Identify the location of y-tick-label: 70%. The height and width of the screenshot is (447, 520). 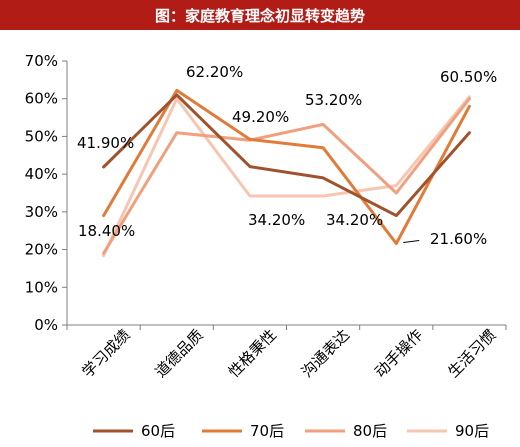
(41, 61).